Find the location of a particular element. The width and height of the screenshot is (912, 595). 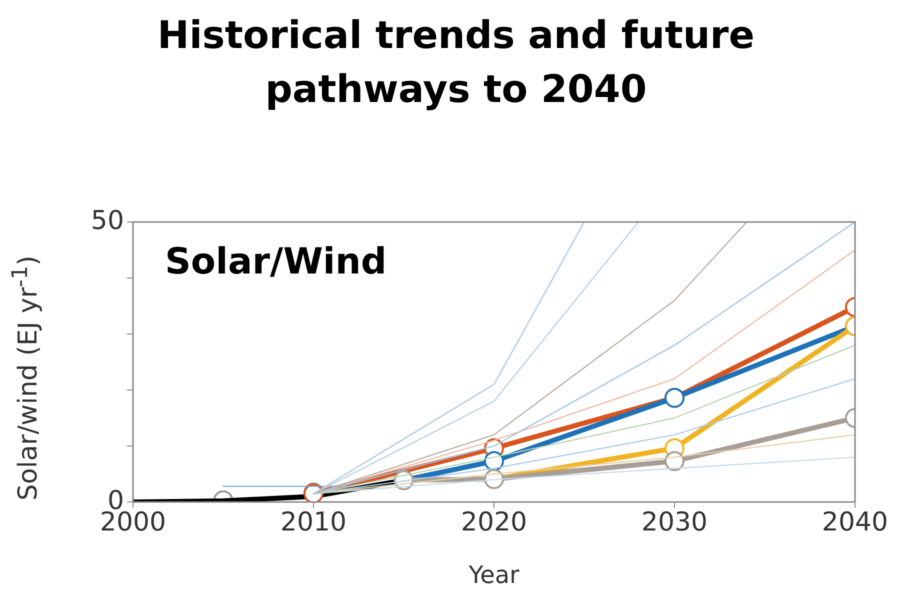

y-tick-label: 50 is located at coordinates (107, 221).